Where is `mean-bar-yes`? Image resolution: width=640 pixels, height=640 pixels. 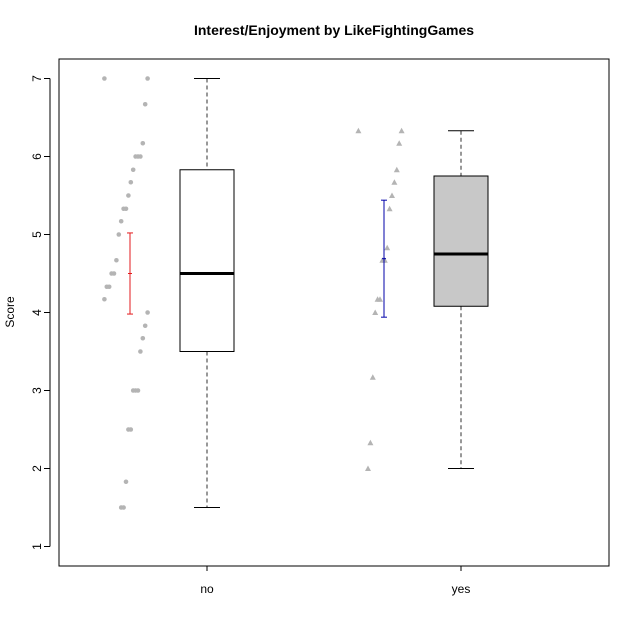
mean-bar-yes is located at coordinates (384, 258).